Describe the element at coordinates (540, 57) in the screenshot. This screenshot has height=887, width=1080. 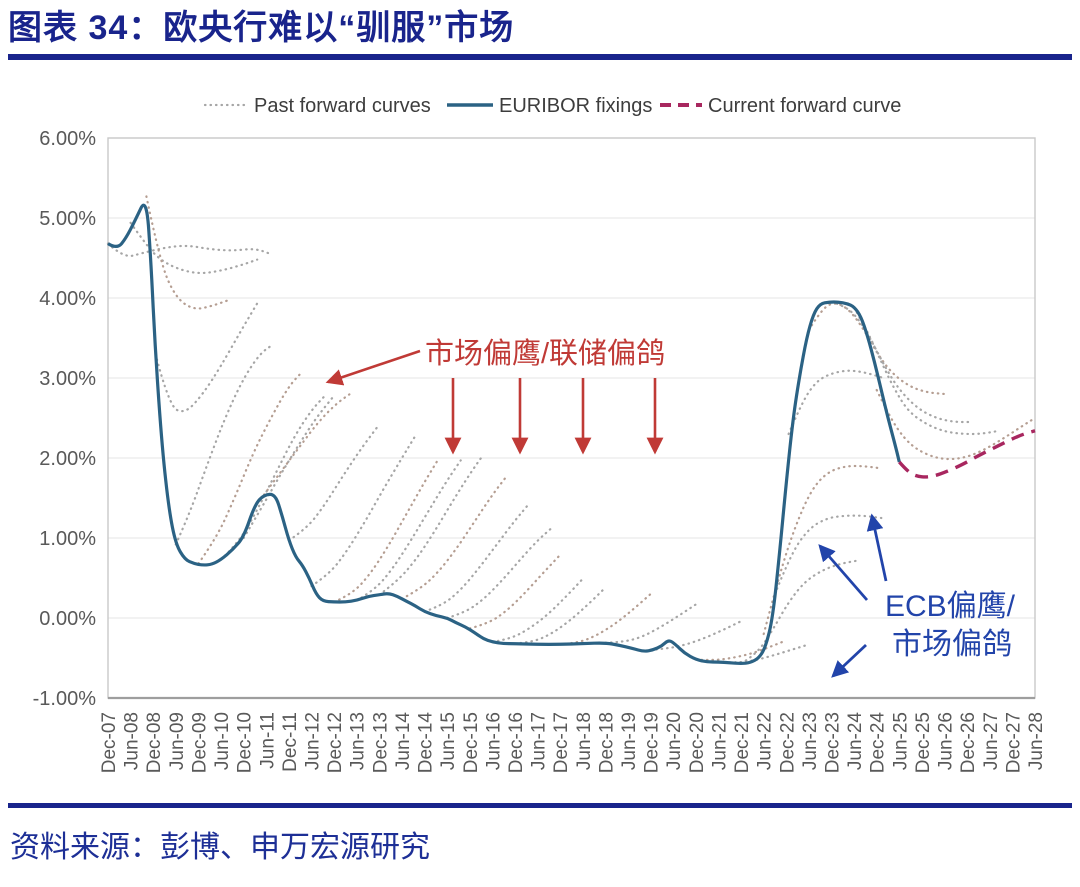
I see `title-underline` at that location.